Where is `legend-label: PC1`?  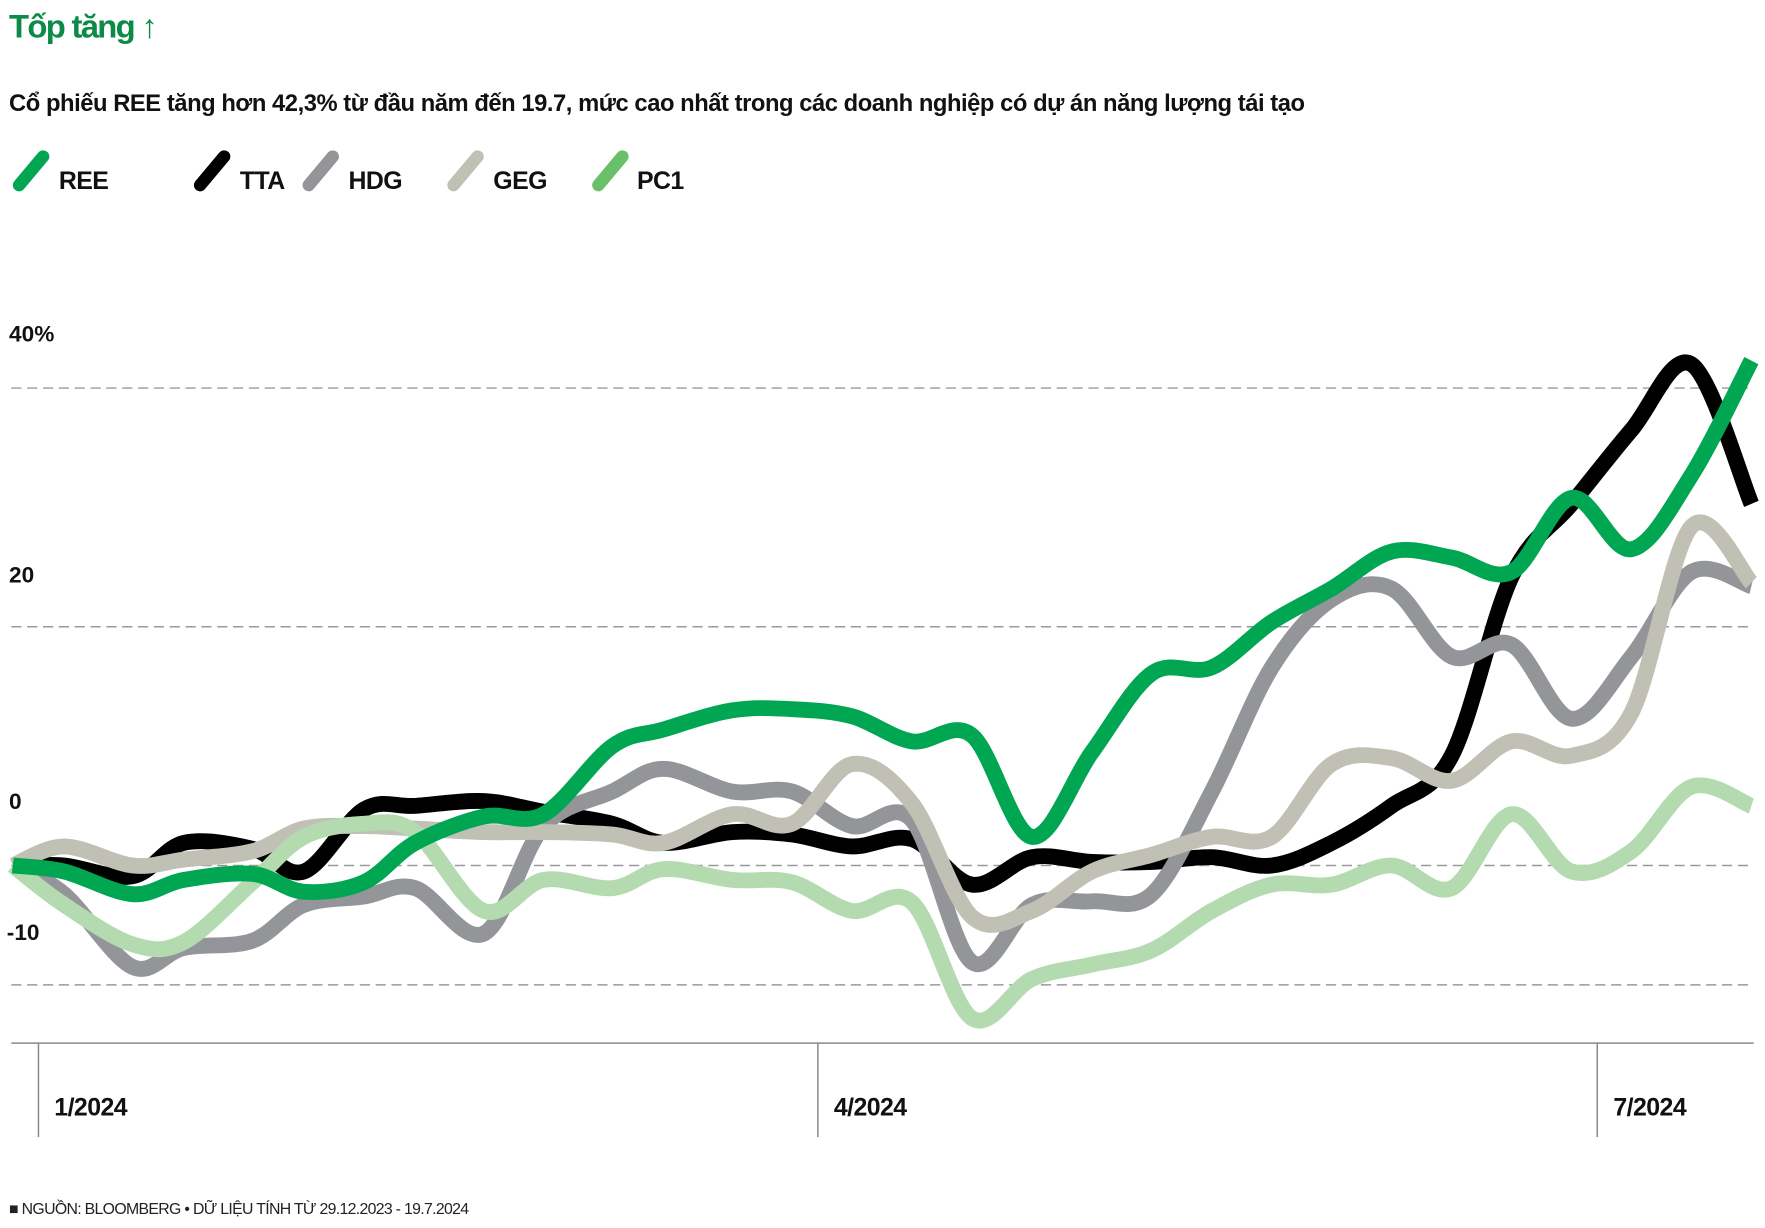 legend-label: PC1 is located at coordinates (660, 180).